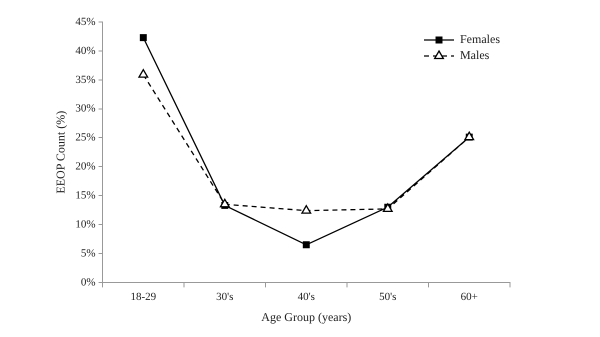  Describe the element at coordinates (469, 296) in the screenshot. I see `x-tick-label: 60+` at that location.